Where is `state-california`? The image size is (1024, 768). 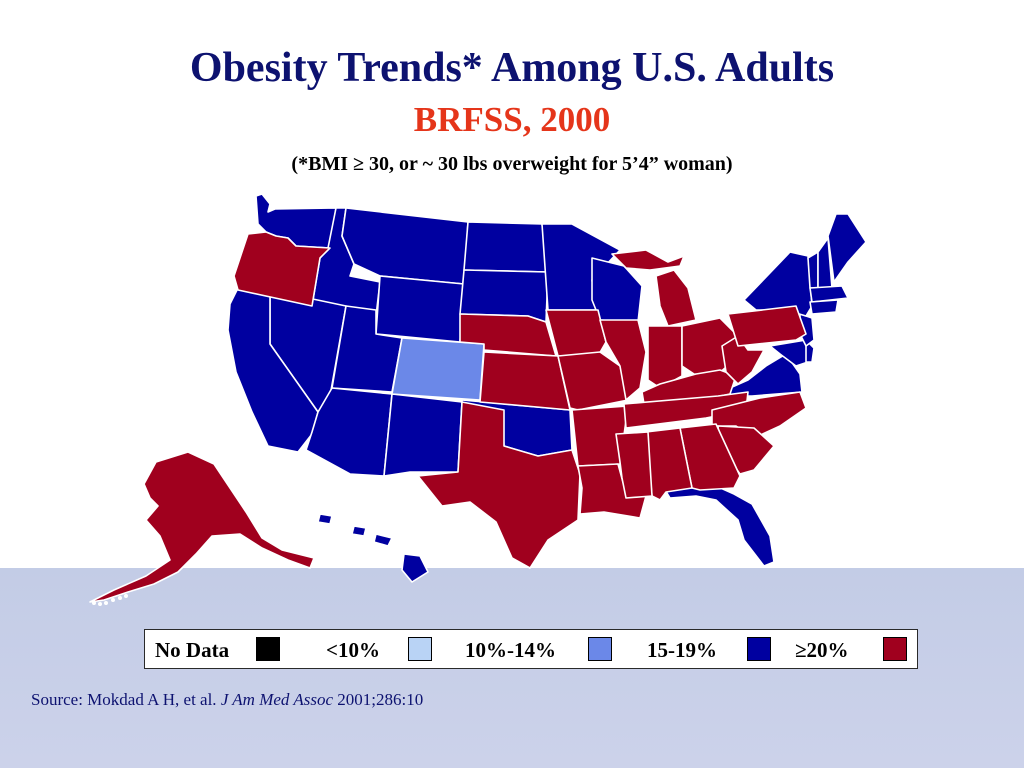
state-california is located at coordinates (273, 370).